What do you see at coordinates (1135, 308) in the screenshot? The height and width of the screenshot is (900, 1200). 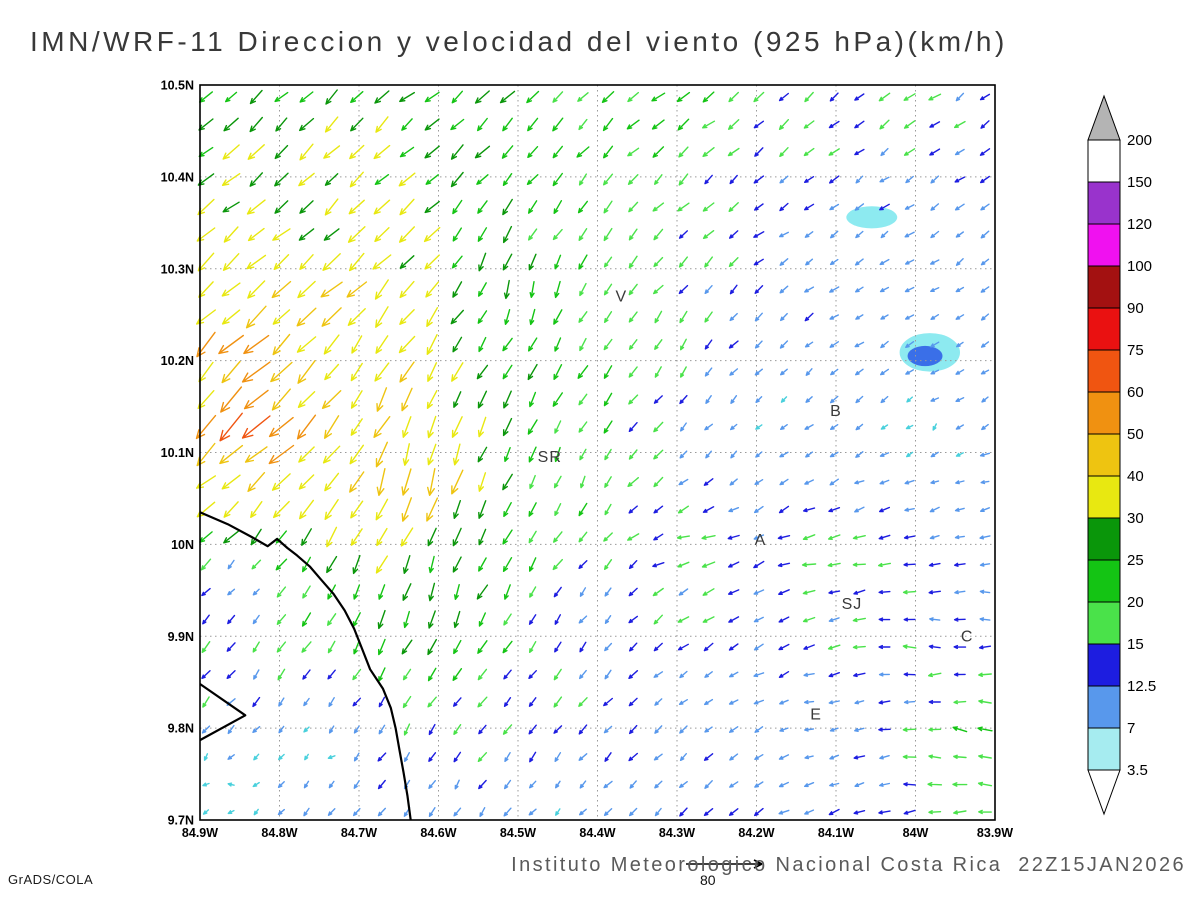 I see `svg-text: 90` at bounding box center [1135, 308].